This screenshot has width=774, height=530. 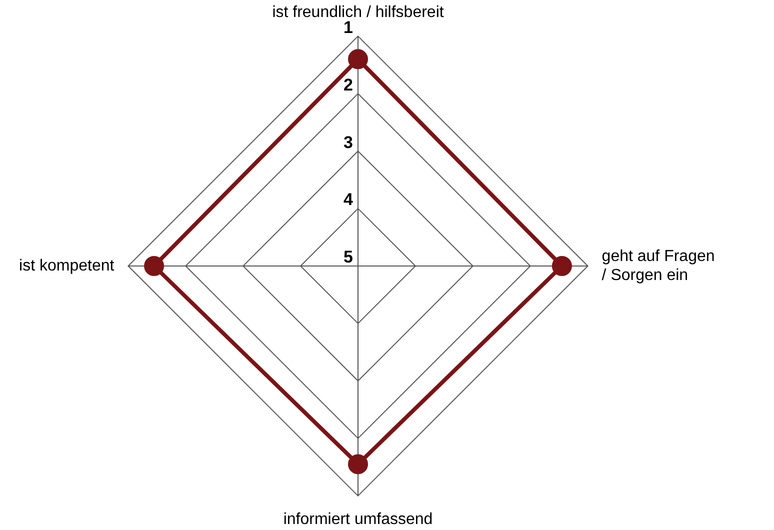 I want to click on y-tick-label: 4, so click(x=349, y=200).